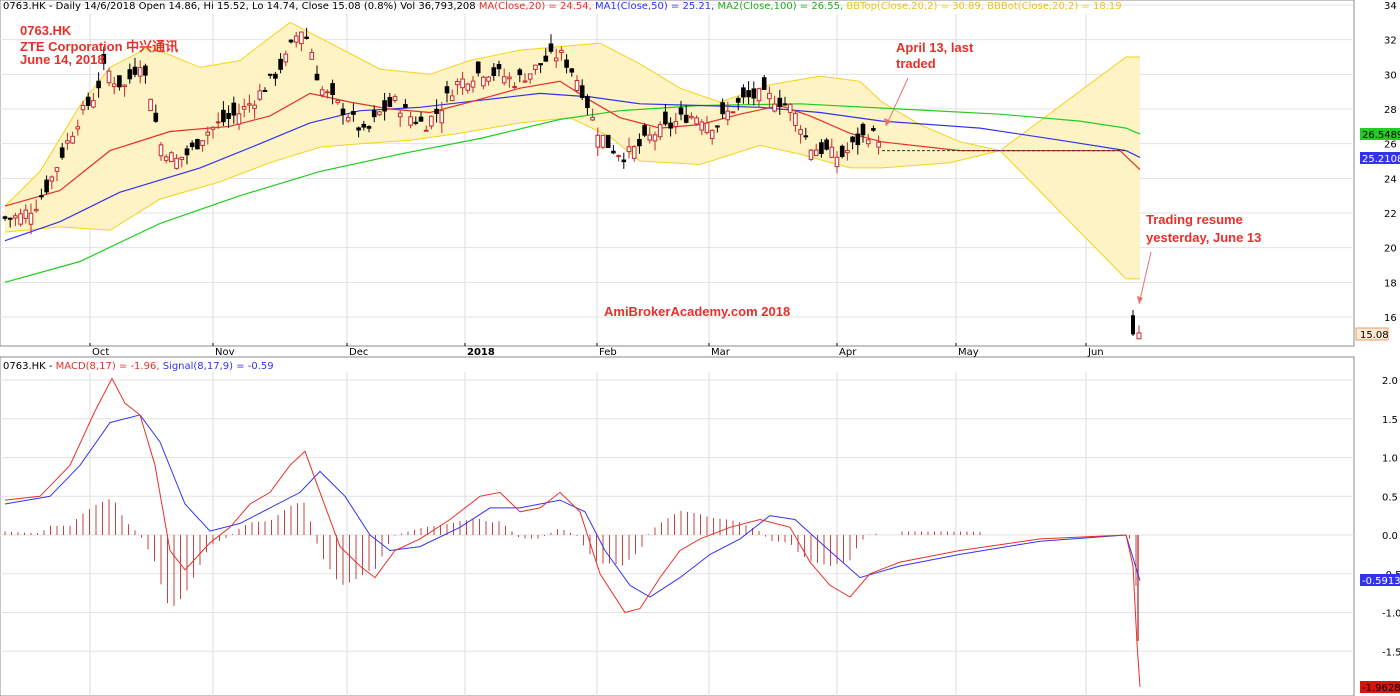 This screenshot has height=696, width=1400. I want to click on ticker-label: 0763.HK, so click(46, 30).